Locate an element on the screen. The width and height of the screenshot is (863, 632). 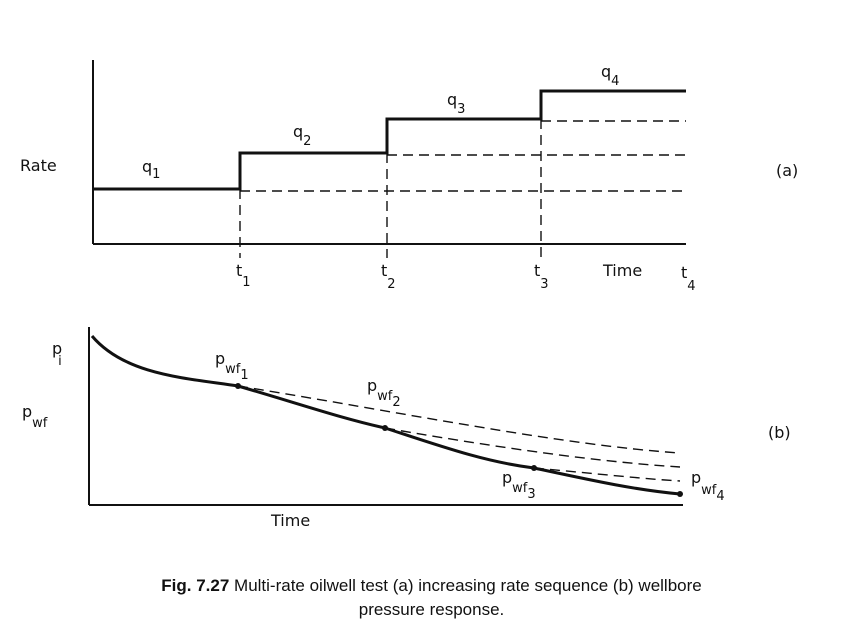
rate-label-q1: q1 is located at coordinates (151, 169).